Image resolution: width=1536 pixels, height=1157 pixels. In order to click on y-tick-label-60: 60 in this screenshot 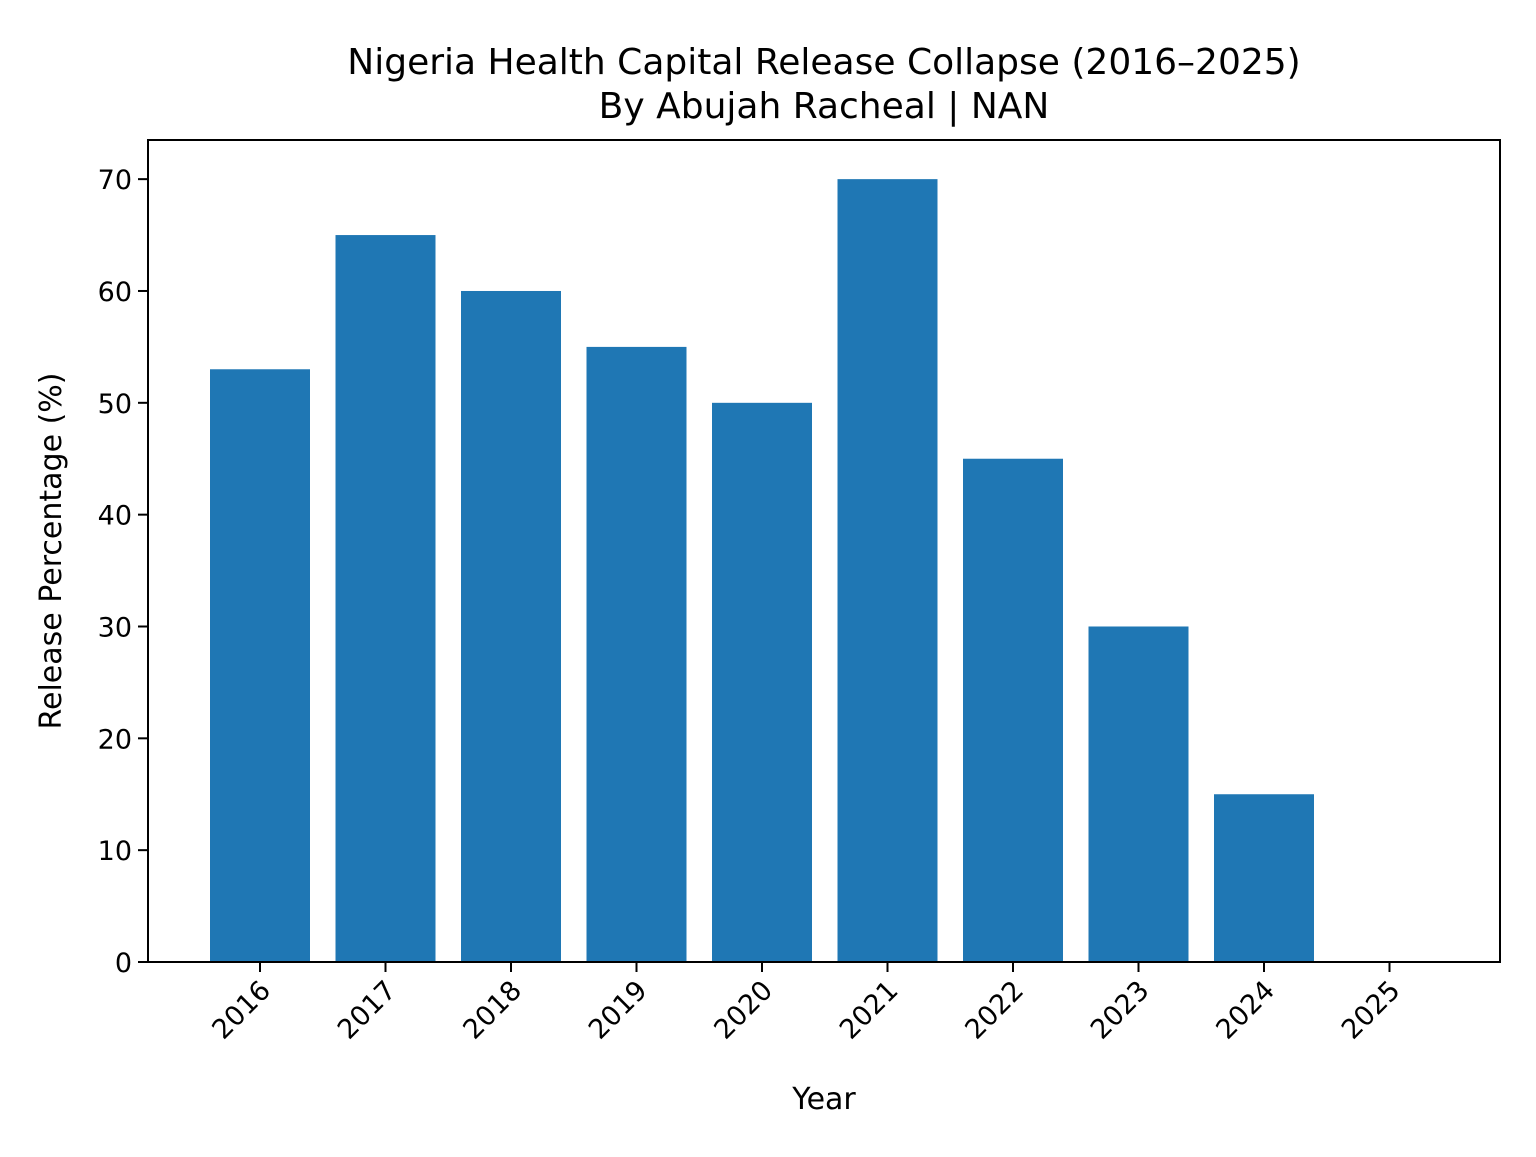, I will do `click(115, 292)`.